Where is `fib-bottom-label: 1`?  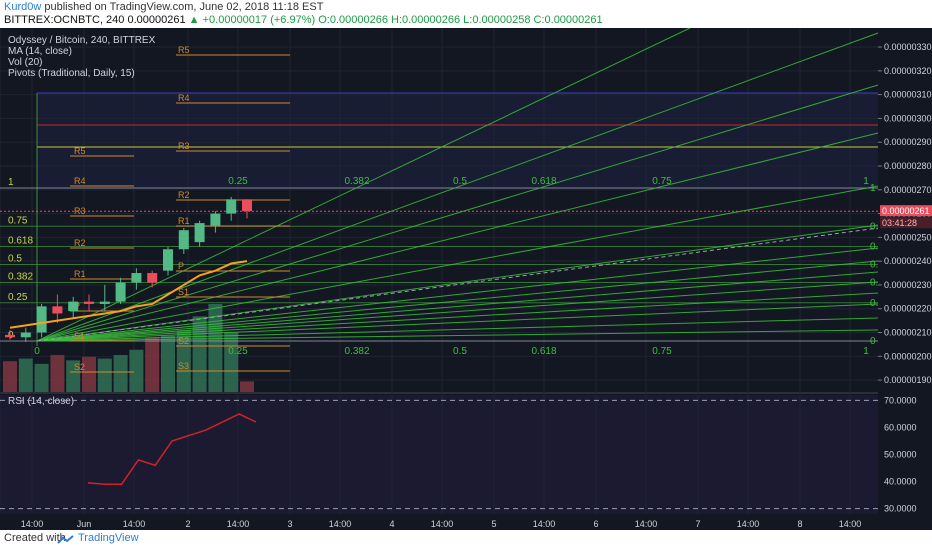 fib-bottom-label: 1 is located at coordinates (866, 351).